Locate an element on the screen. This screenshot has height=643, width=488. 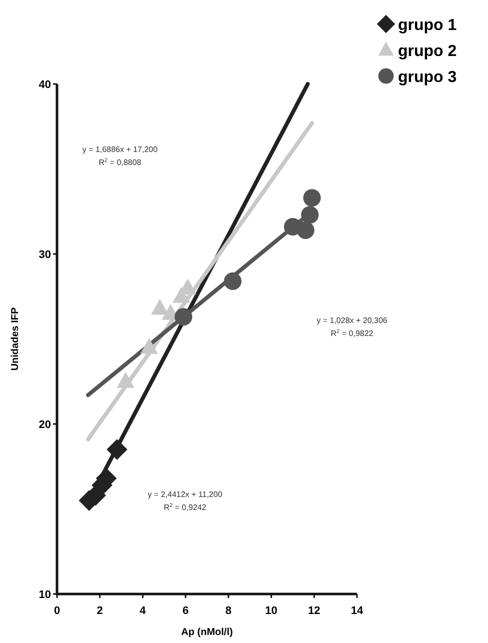
x-tick-label: 6 is located at coordinates (185, 611).